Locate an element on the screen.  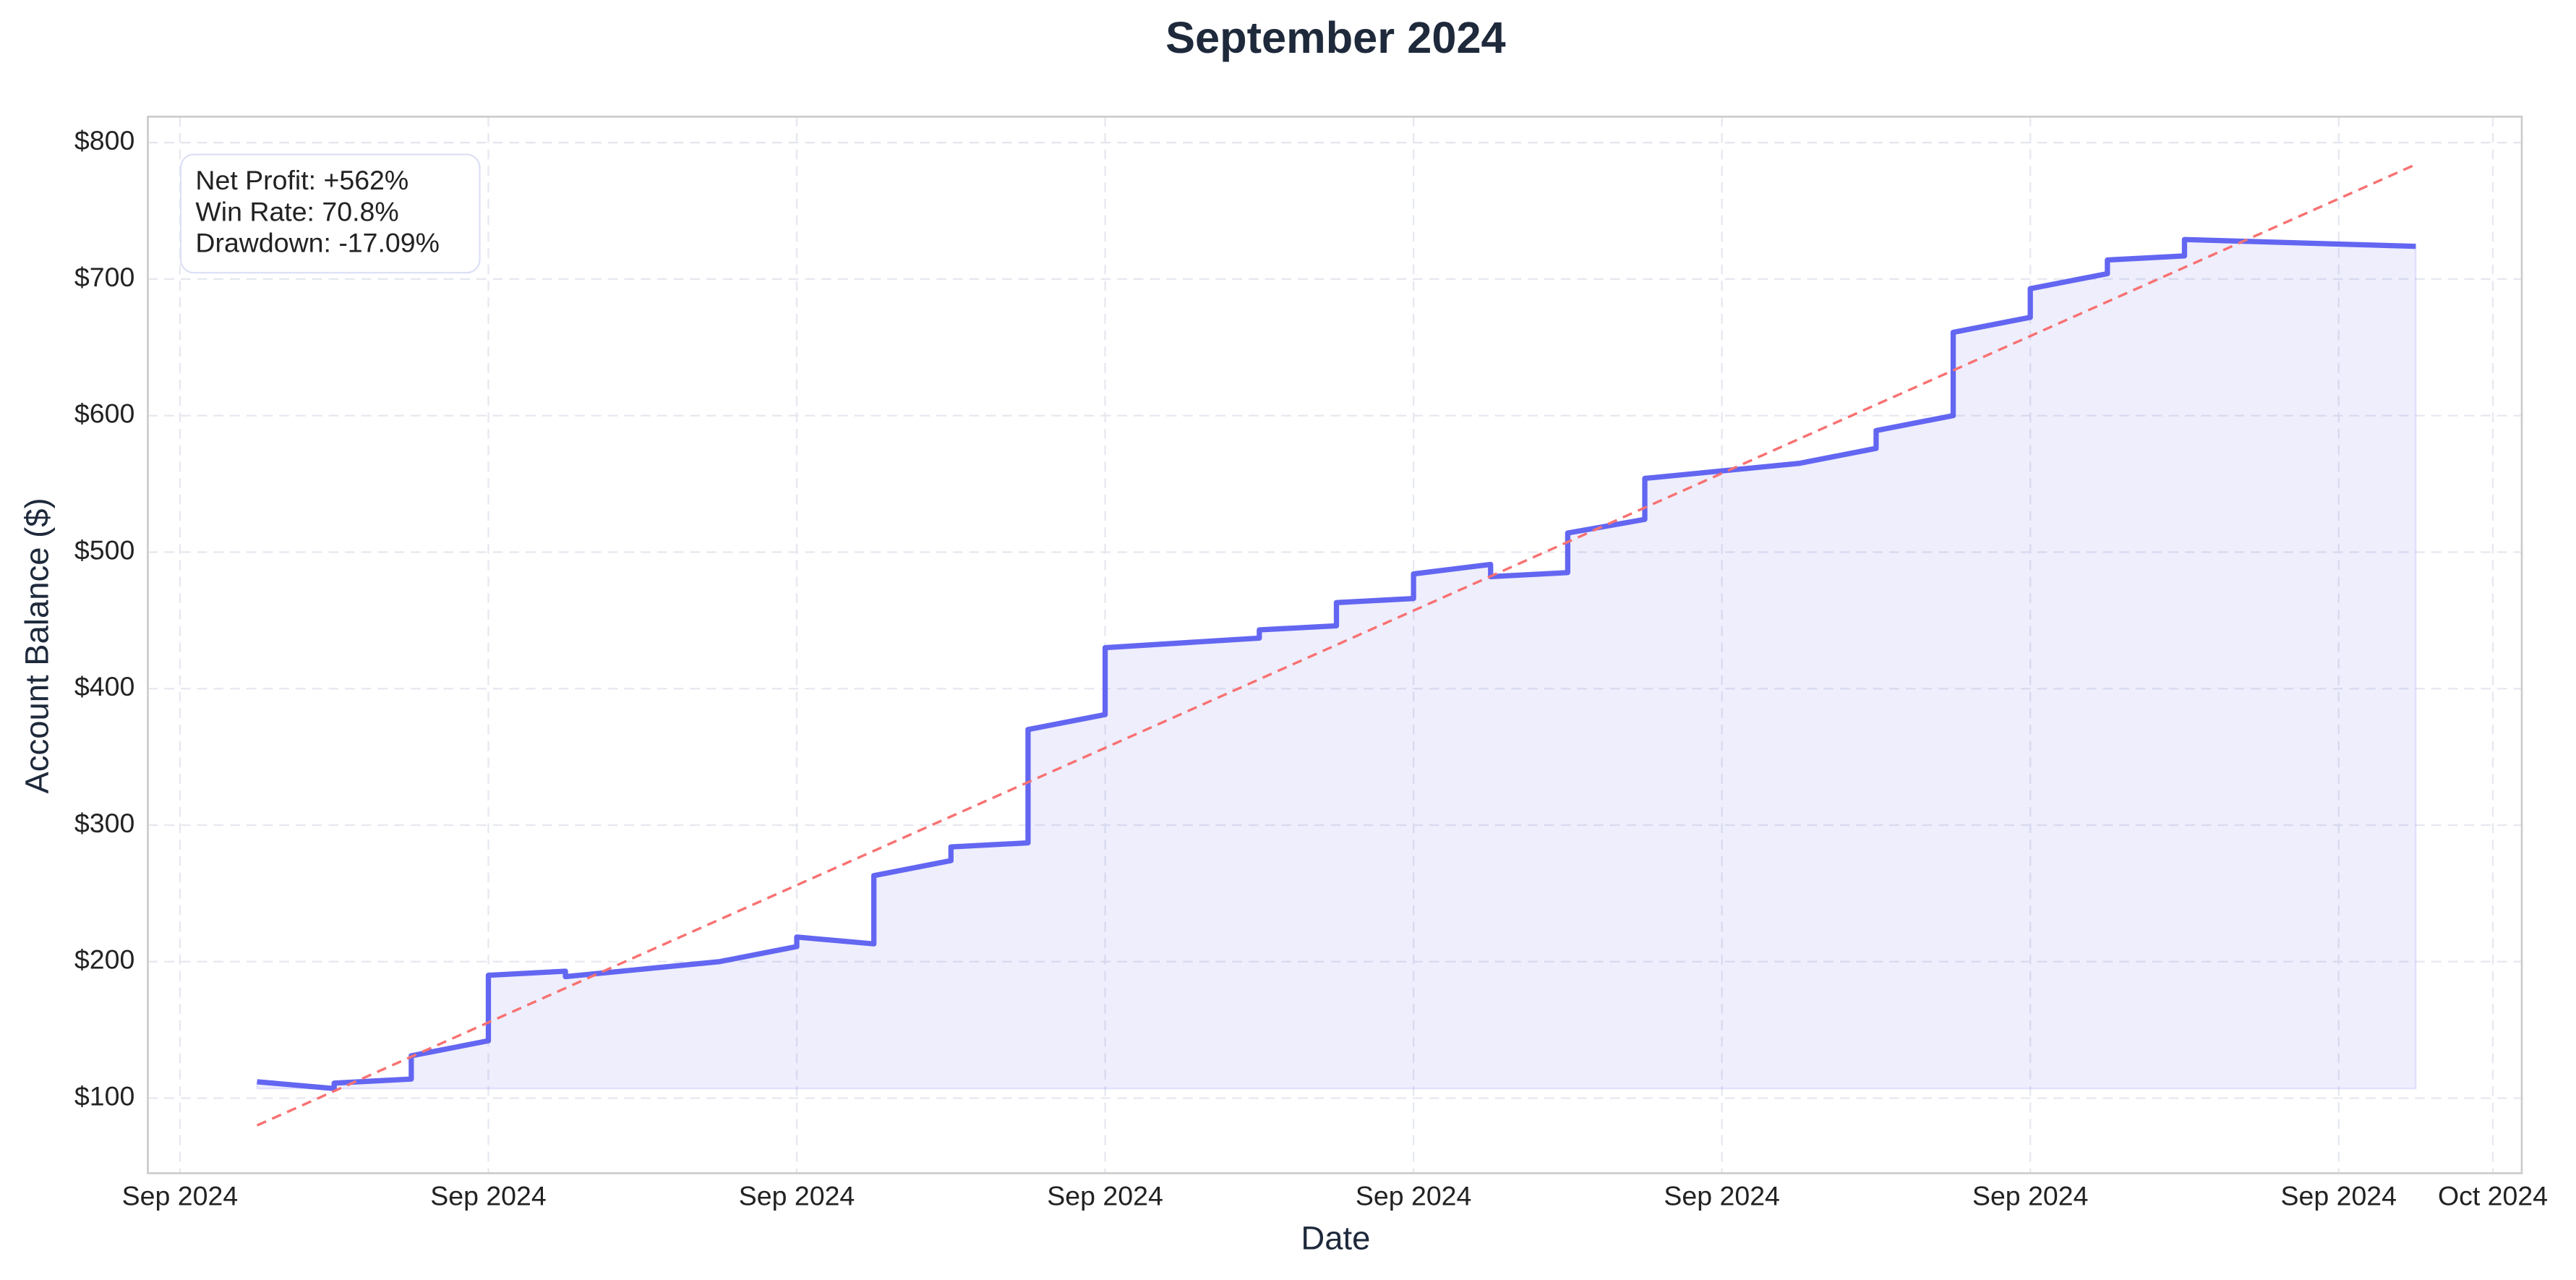
y-tick-label: $800 is located at coordinates (104, 140).